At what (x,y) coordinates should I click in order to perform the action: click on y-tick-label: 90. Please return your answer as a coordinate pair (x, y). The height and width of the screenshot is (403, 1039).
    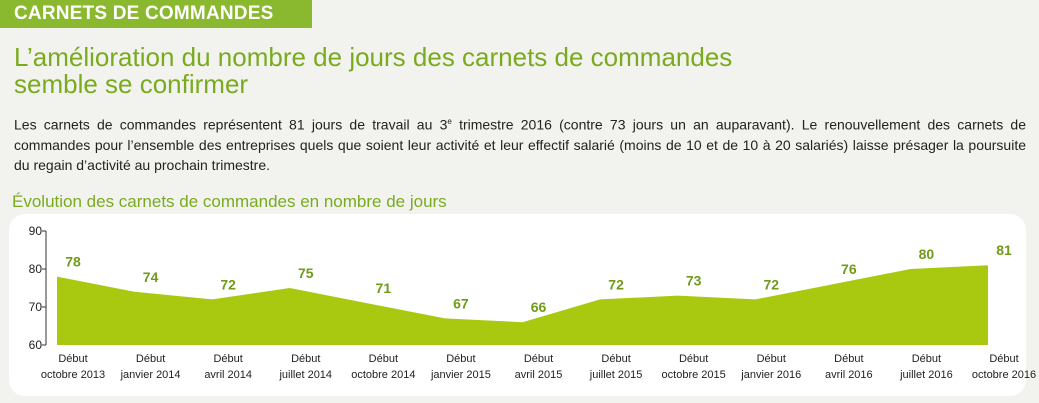
    Looking at the image, I should click on (36, 231).